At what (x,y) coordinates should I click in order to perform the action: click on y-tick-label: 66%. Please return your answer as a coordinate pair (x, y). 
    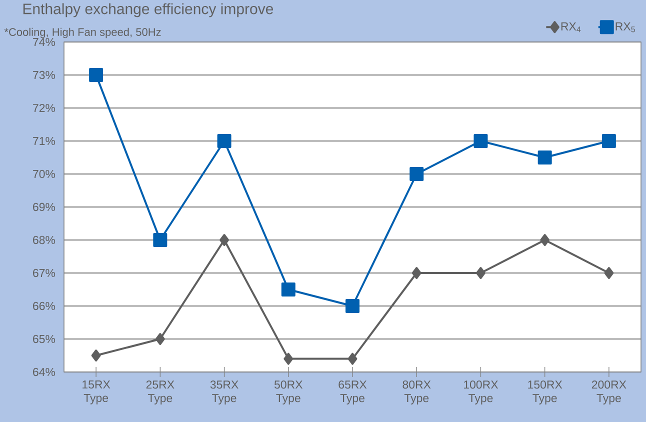
    Looking at the image, I should click on (44, 306).